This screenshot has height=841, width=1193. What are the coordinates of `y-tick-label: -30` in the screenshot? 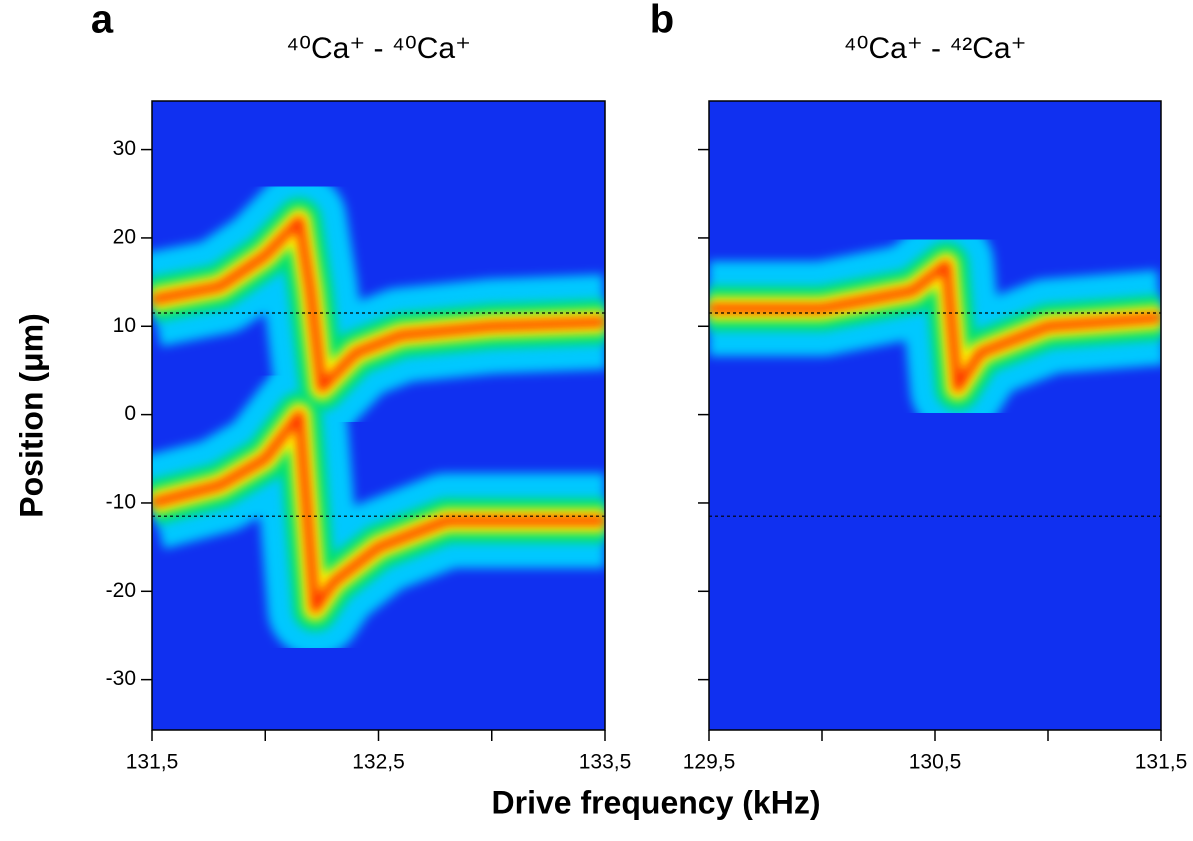 It's located at (121, 678).